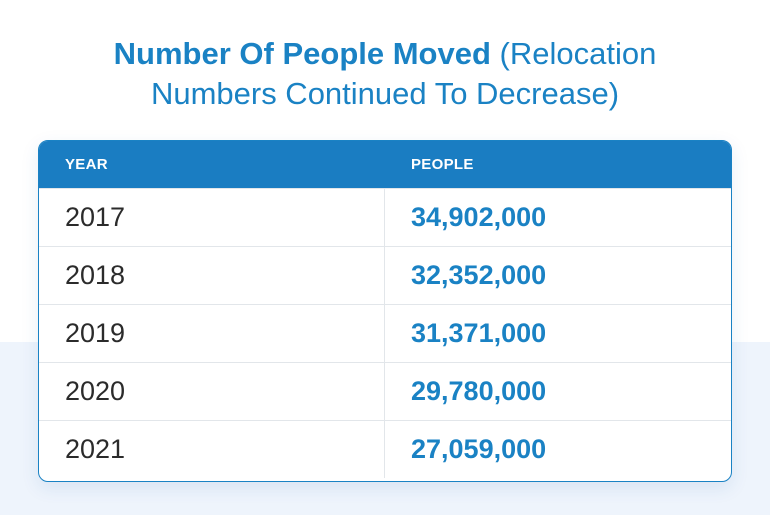 The width and height of the screenshot is (770, 515). I want to click on table-row: 2019 31,371,000, so click(385, 333).